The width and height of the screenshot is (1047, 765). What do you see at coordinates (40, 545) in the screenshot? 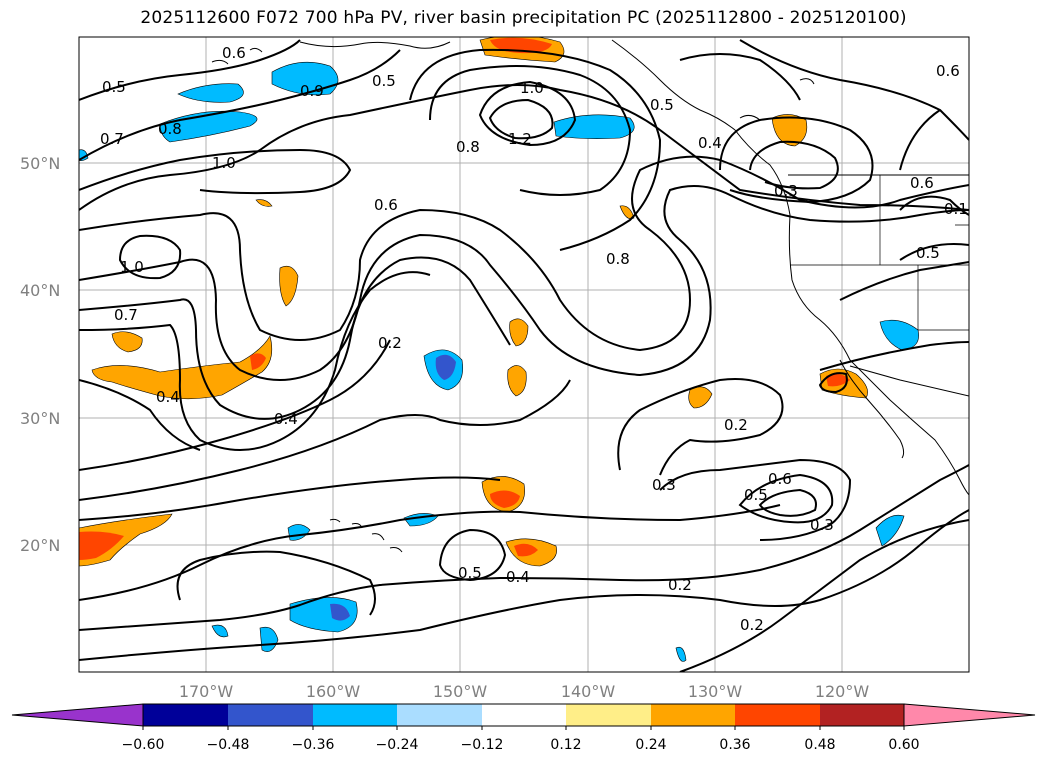
I see `lat-label-20n: 20°N` at bounding box center [40, 545].